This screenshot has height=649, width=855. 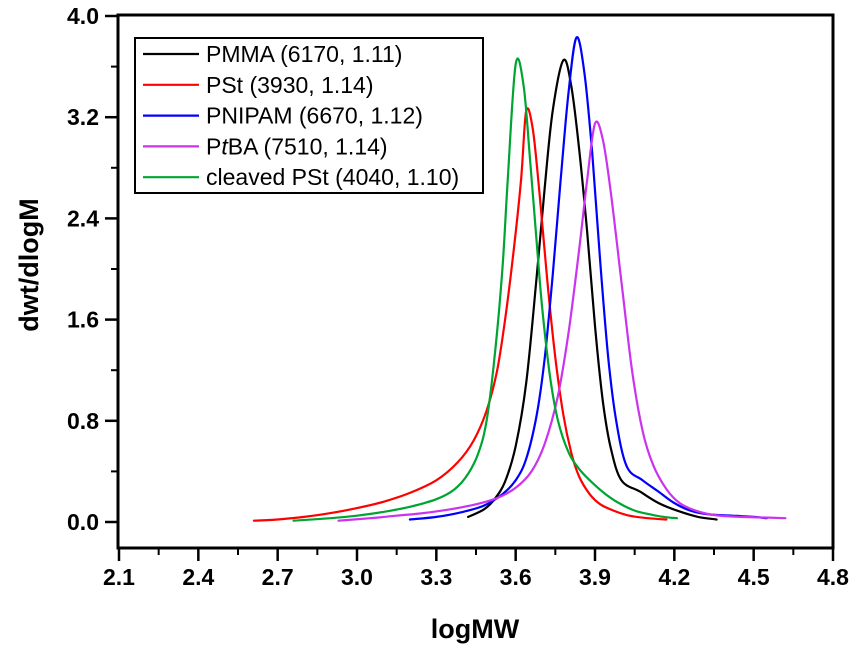 I want to click on legend-label-ptba: PtBA (7510, 1.14), so click(x=297, y=146).